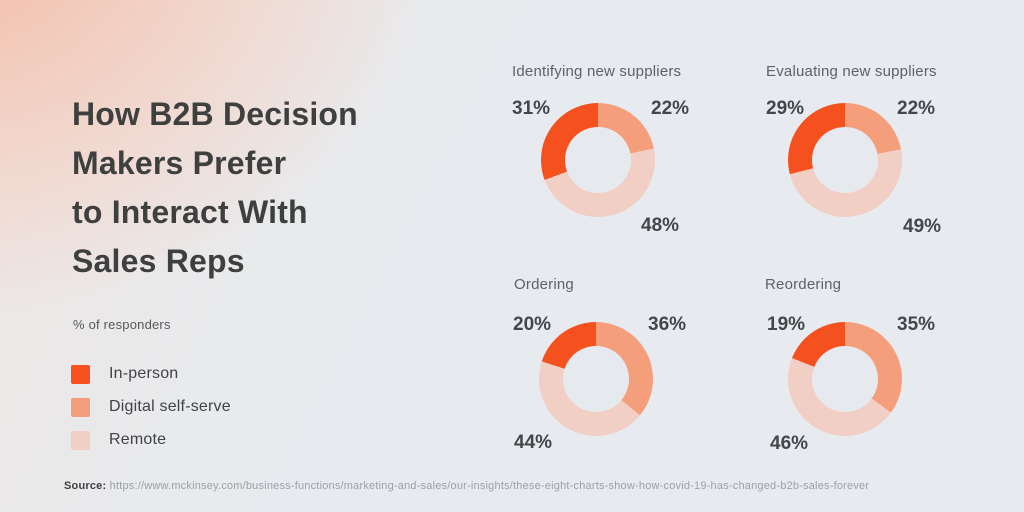 This screenshot has width=1024, height=512. I want to click on chart-title: Evaluating new suppliers, so click(851, 71).